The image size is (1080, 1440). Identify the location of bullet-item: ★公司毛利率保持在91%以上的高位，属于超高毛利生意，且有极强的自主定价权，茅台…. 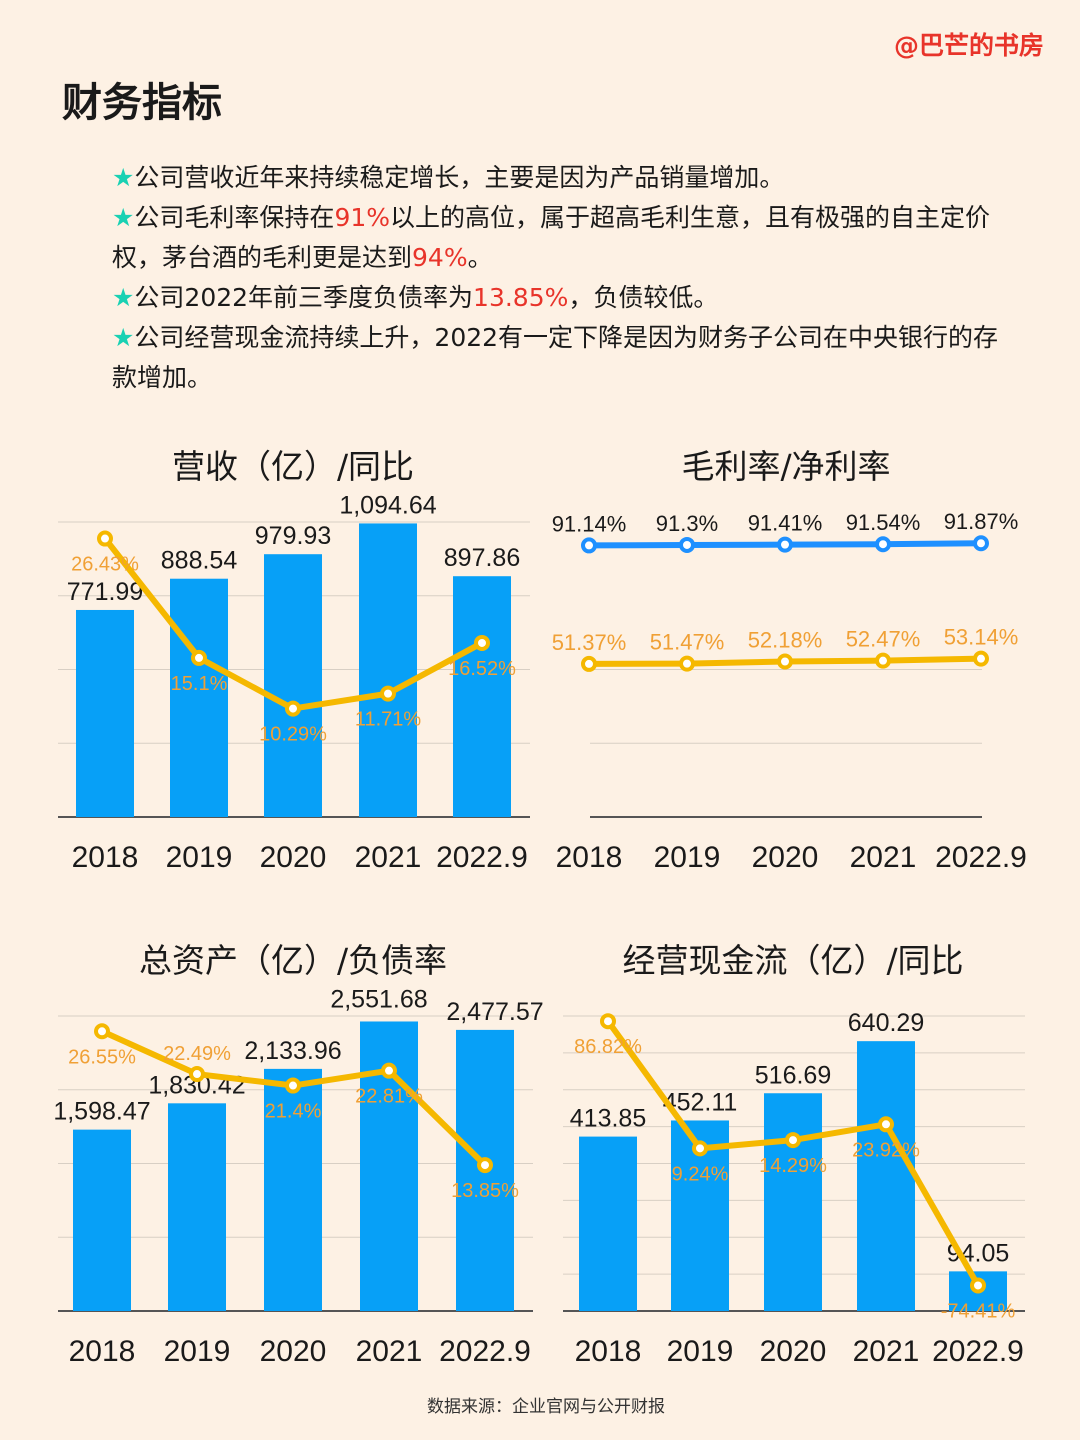
(567, 238).